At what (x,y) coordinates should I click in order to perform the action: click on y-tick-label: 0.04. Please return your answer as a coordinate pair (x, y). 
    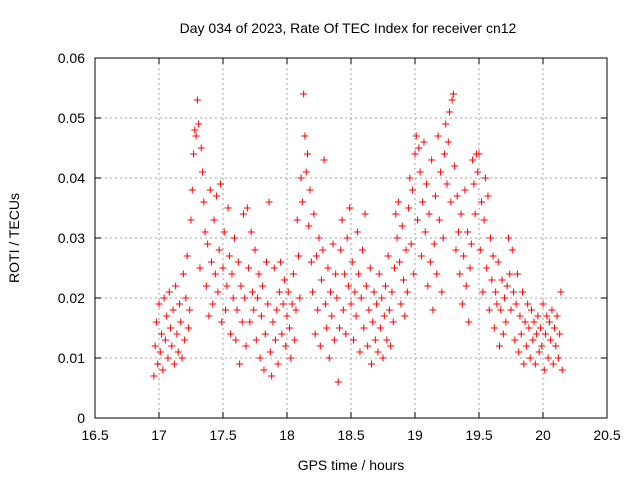
    Looking at the image, I should click on (71, 178).